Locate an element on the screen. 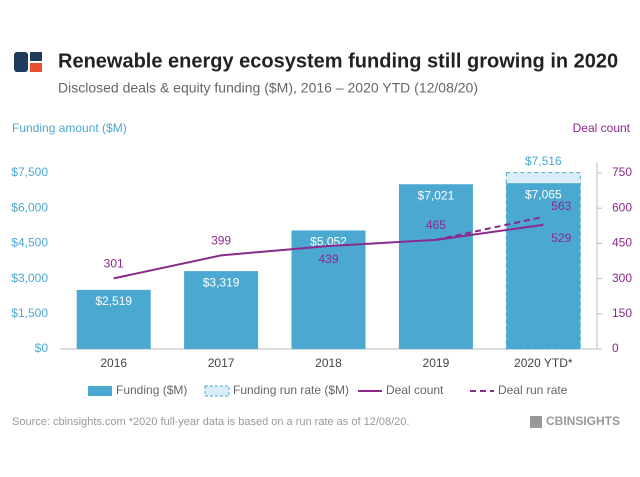 The height and width of the screenshot is (477, 640). y2-tick-label: 150 is located at coordinates (622, 313).